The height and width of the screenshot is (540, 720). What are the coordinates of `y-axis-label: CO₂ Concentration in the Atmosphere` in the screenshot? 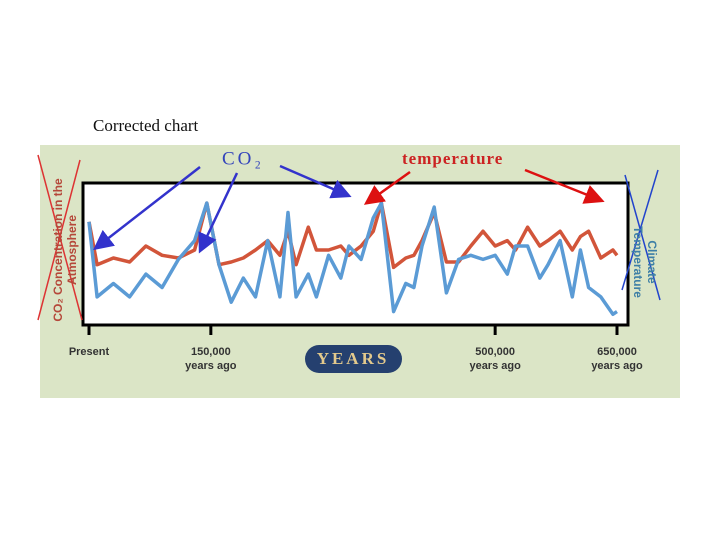 It's located at (65, 250).